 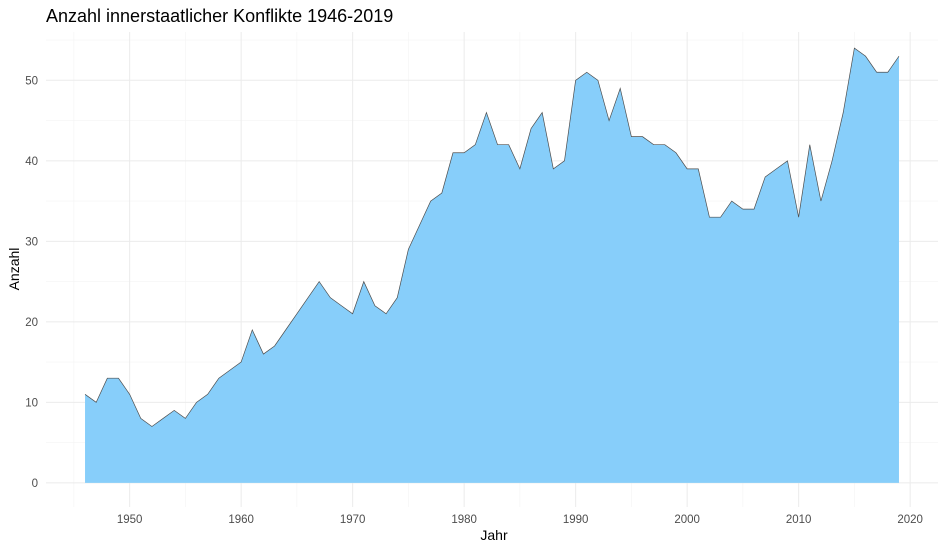 What do you see at coordinates (35, 484) in the screenshot?
I see `y-tick-label: 0` at bounding box center [35, 484].